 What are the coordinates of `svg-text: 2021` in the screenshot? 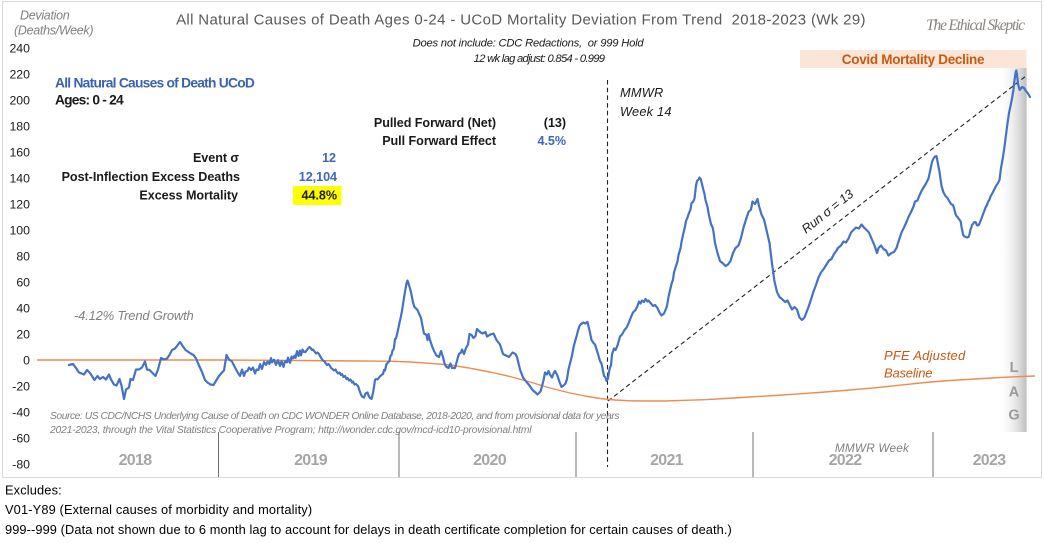 It's located at (667, 460).